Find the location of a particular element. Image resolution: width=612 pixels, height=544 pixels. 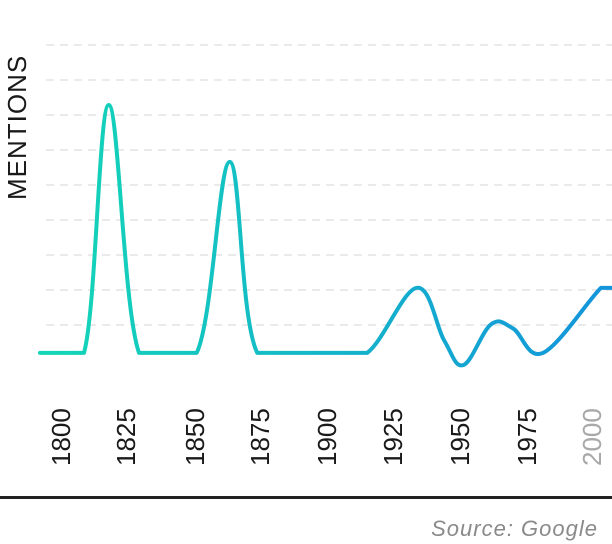

x-tick-label: 1800 is located at coordinates (61, 437).